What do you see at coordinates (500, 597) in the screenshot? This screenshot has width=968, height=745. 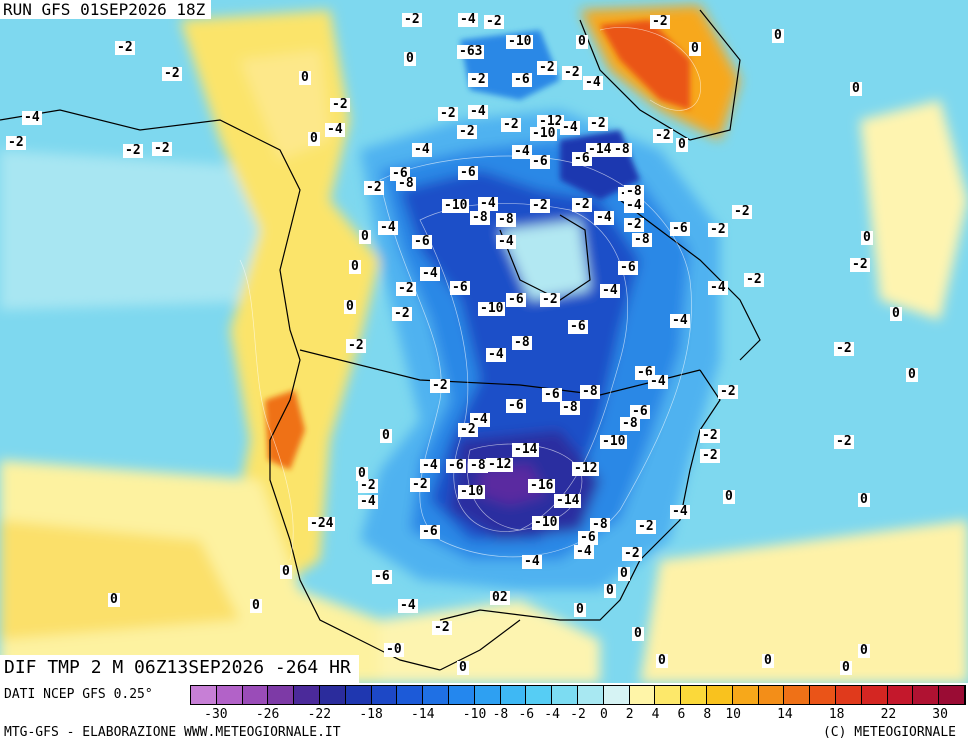 I see `value-label: 02` at bounding box center [500, 597].